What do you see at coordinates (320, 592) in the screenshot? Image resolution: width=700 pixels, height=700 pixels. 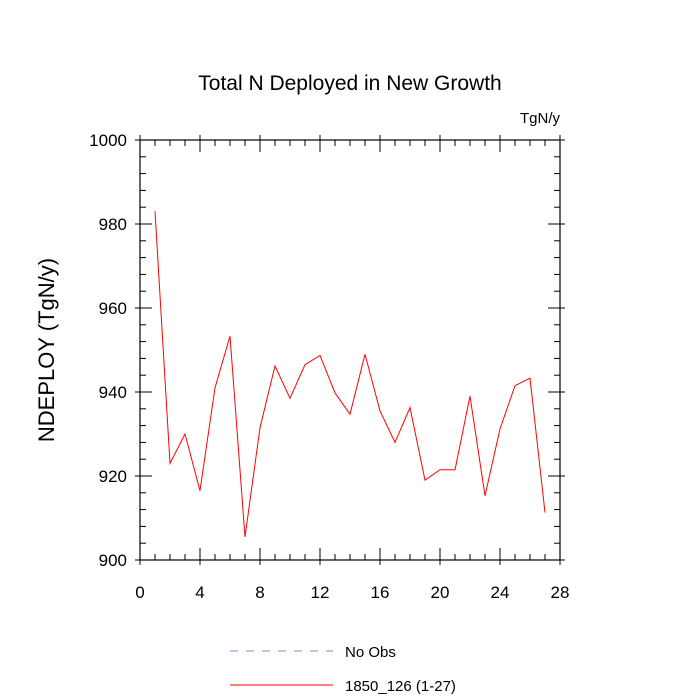 I see `x-tick-label: 12` at bounding box center [320, 592].